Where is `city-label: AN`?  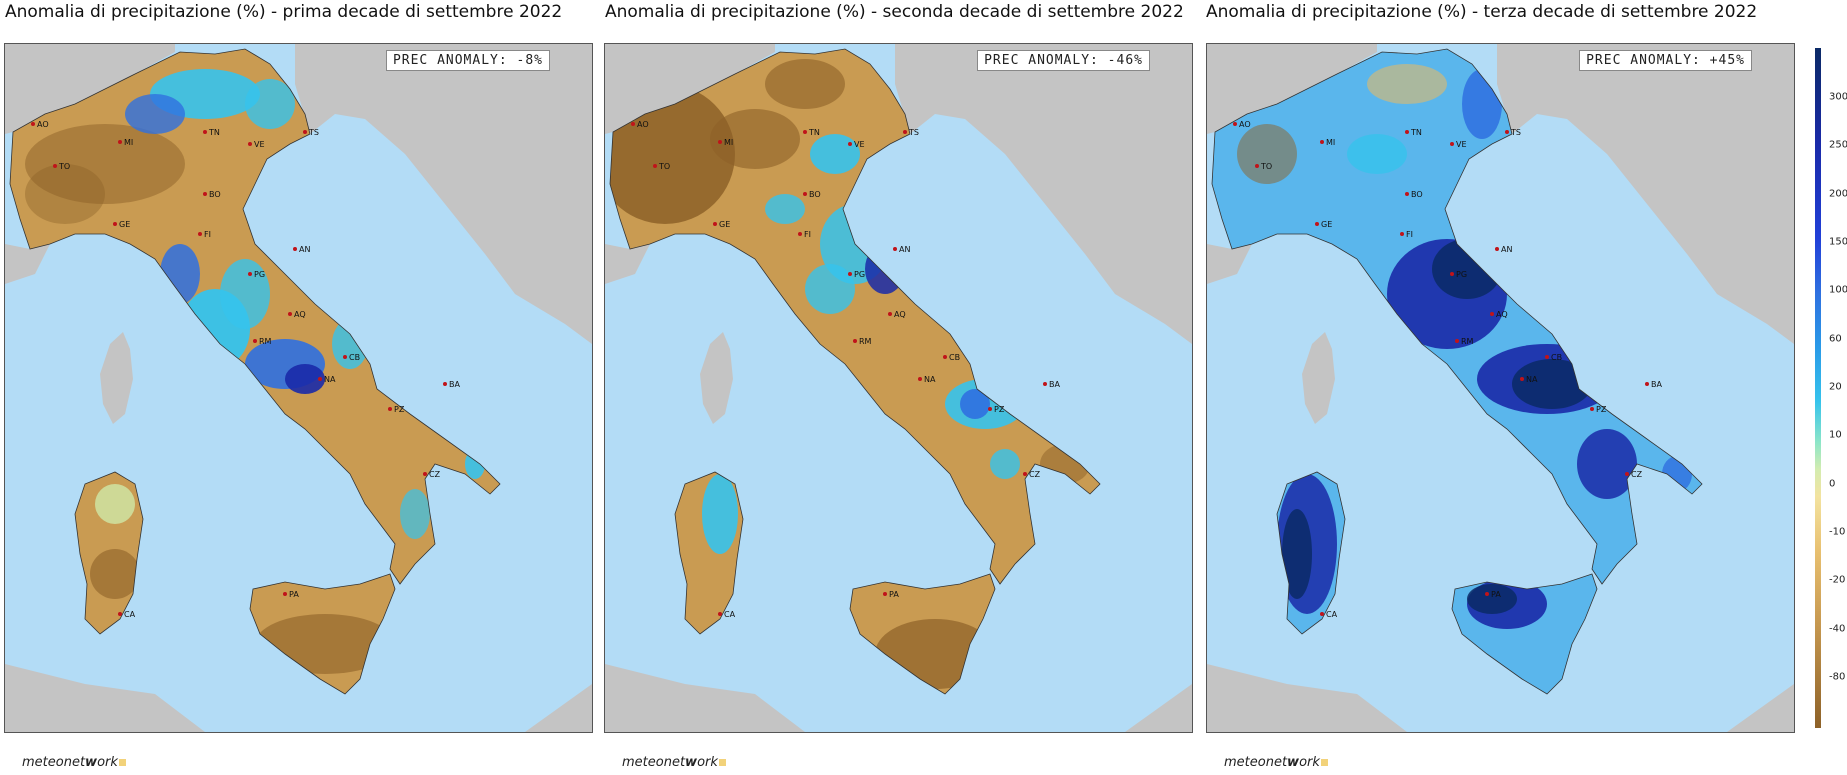 city-label: AN is located at coordinates (1506, 249).